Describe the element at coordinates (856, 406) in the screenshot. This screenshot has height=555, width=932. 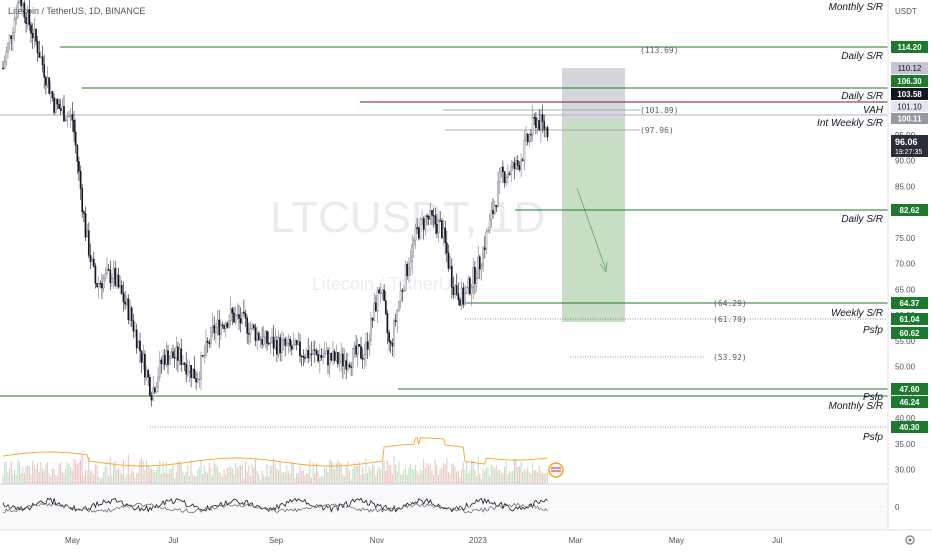
I see `label-46: Monthly S/R` at that location.